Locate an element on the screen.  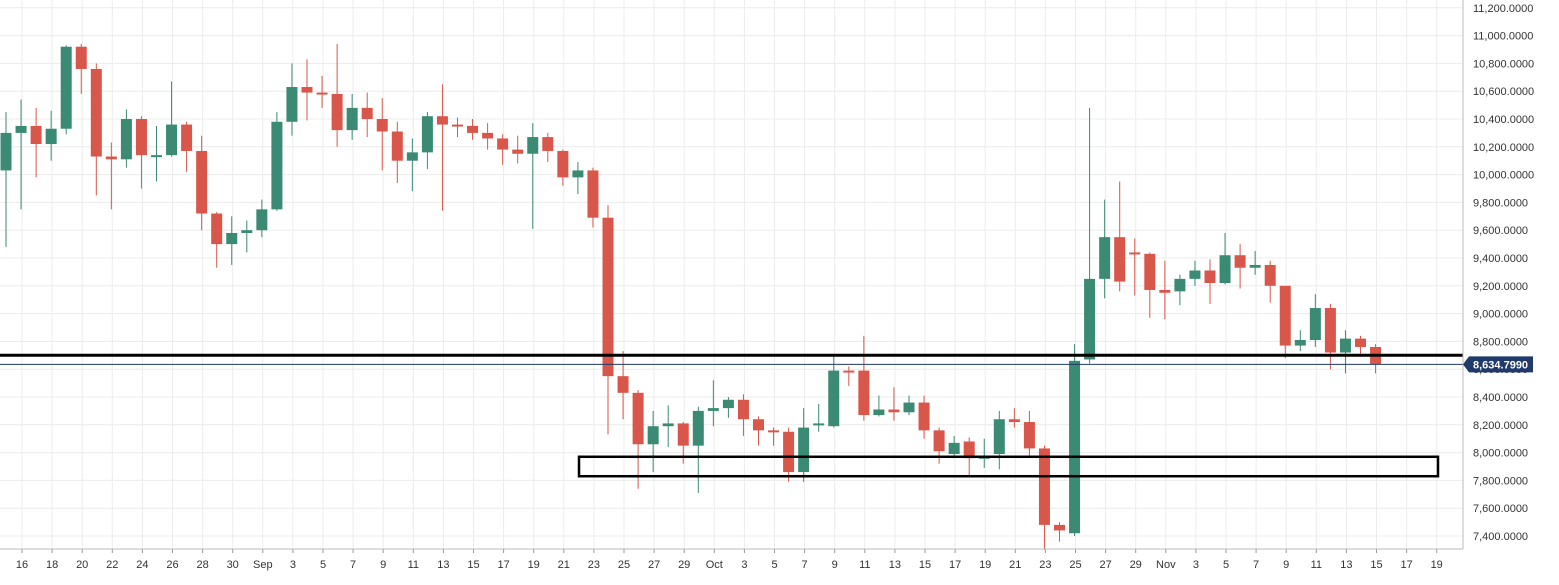
y-tick-label: 8,200.0000 is located at coordinates (1500, 426).